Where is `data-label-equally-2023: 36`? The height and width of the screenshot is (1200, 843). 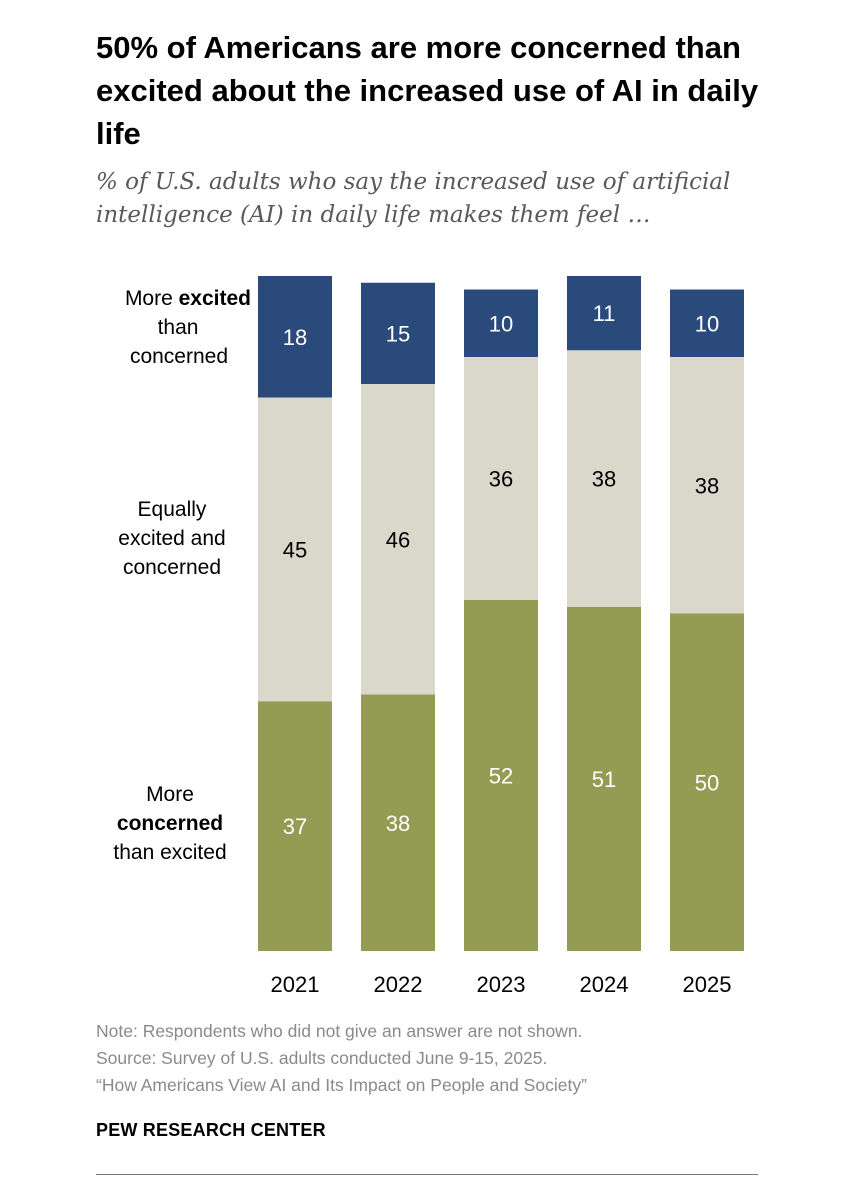
data-label-equally-2023: 36 is located at coordinates (501, 479).